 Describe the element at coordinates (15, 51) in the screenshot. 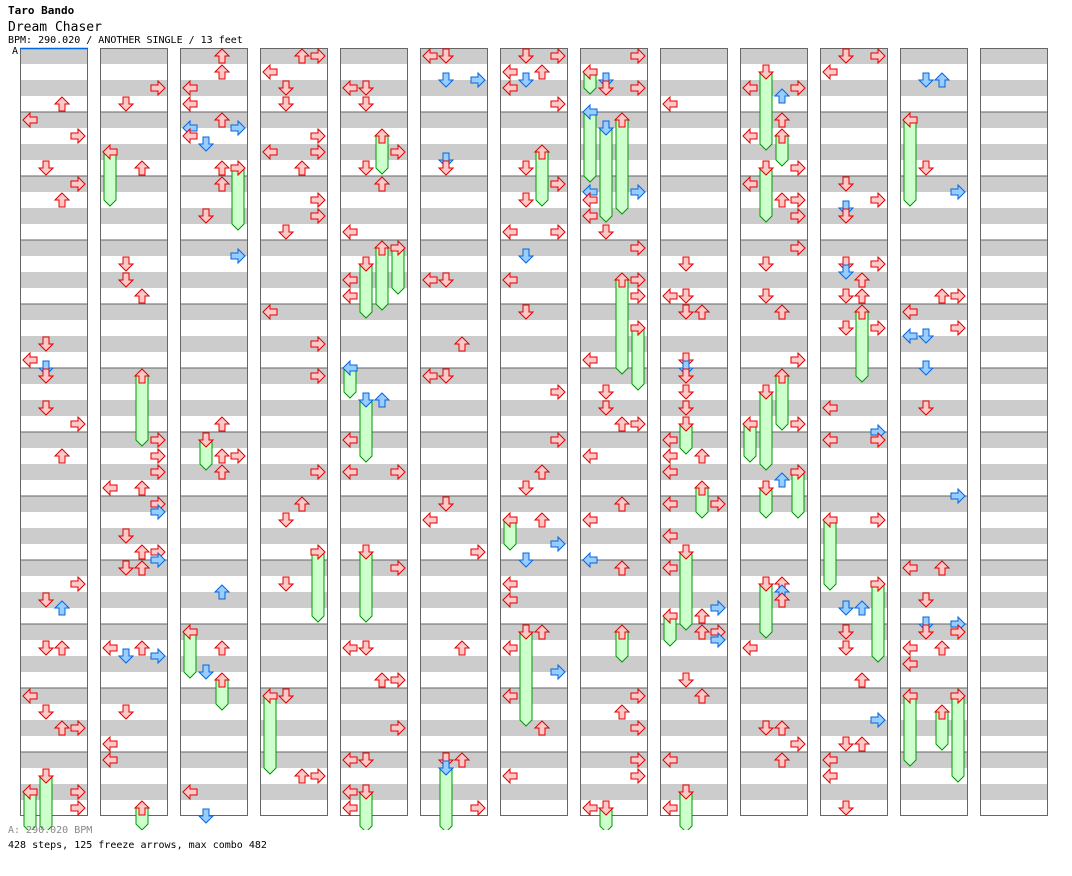

I see `bpm-marker-label: A` at that location.